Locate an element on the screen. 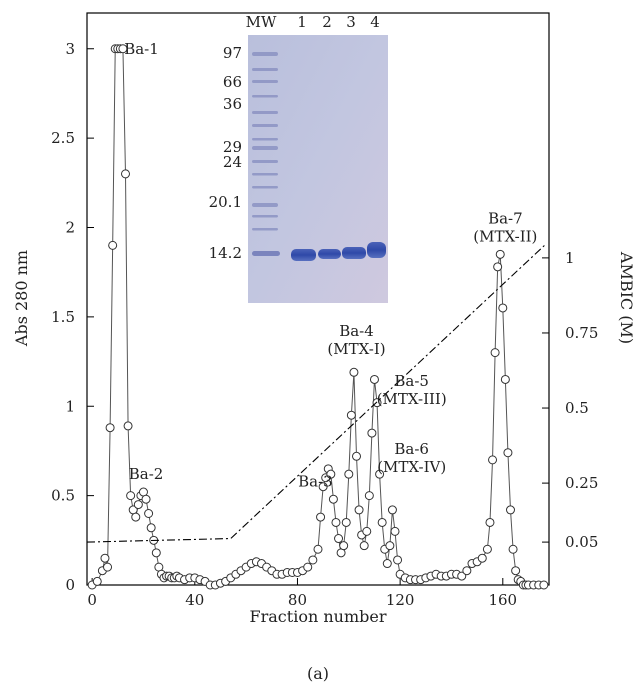  y-axis-right-title: AMBIC (M) is located at coordinates (626, 297).